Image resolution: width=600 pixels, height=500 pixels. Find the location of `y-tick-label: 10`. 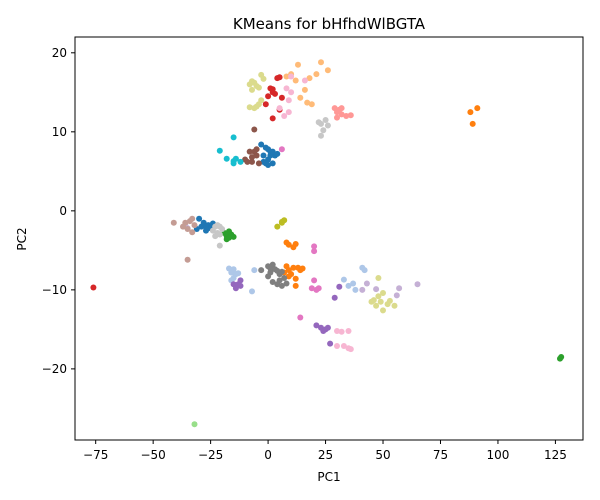

y-tick-label: 10 is located at coordinates (59, 132).